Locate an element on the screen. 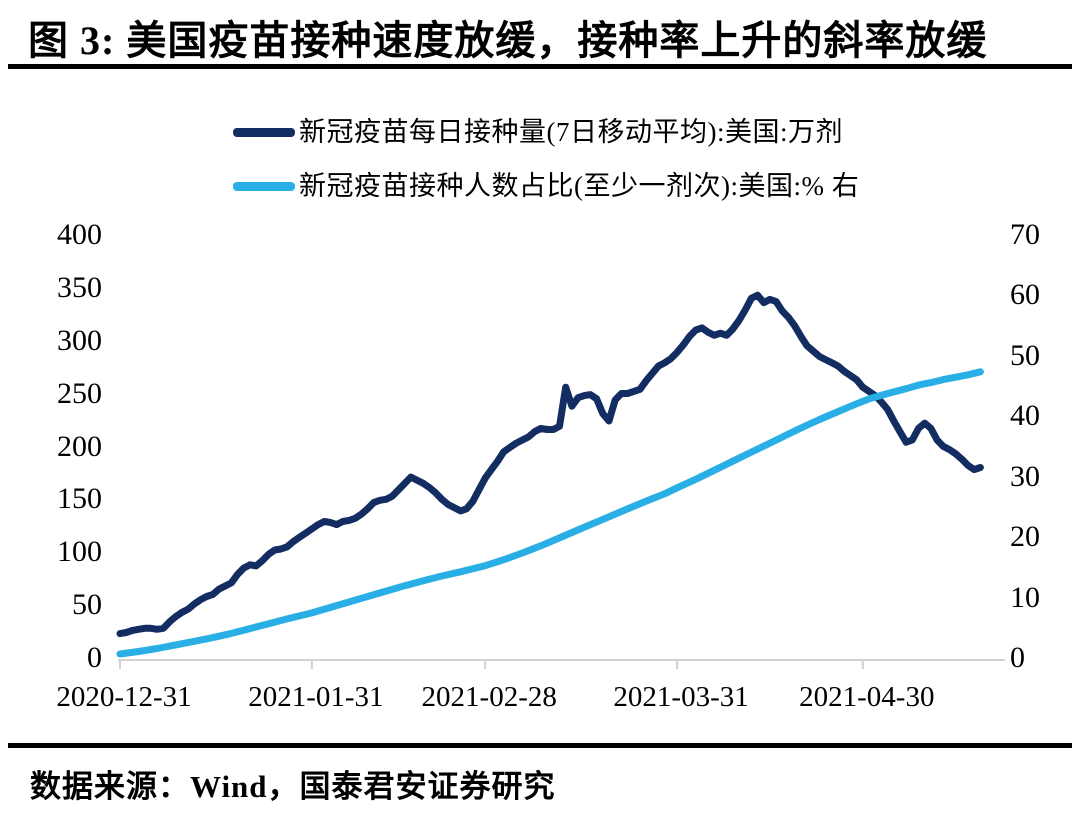 The image size is (1080, 829). left-axis-tick-label: 200 is located at coordinates (79, 446).